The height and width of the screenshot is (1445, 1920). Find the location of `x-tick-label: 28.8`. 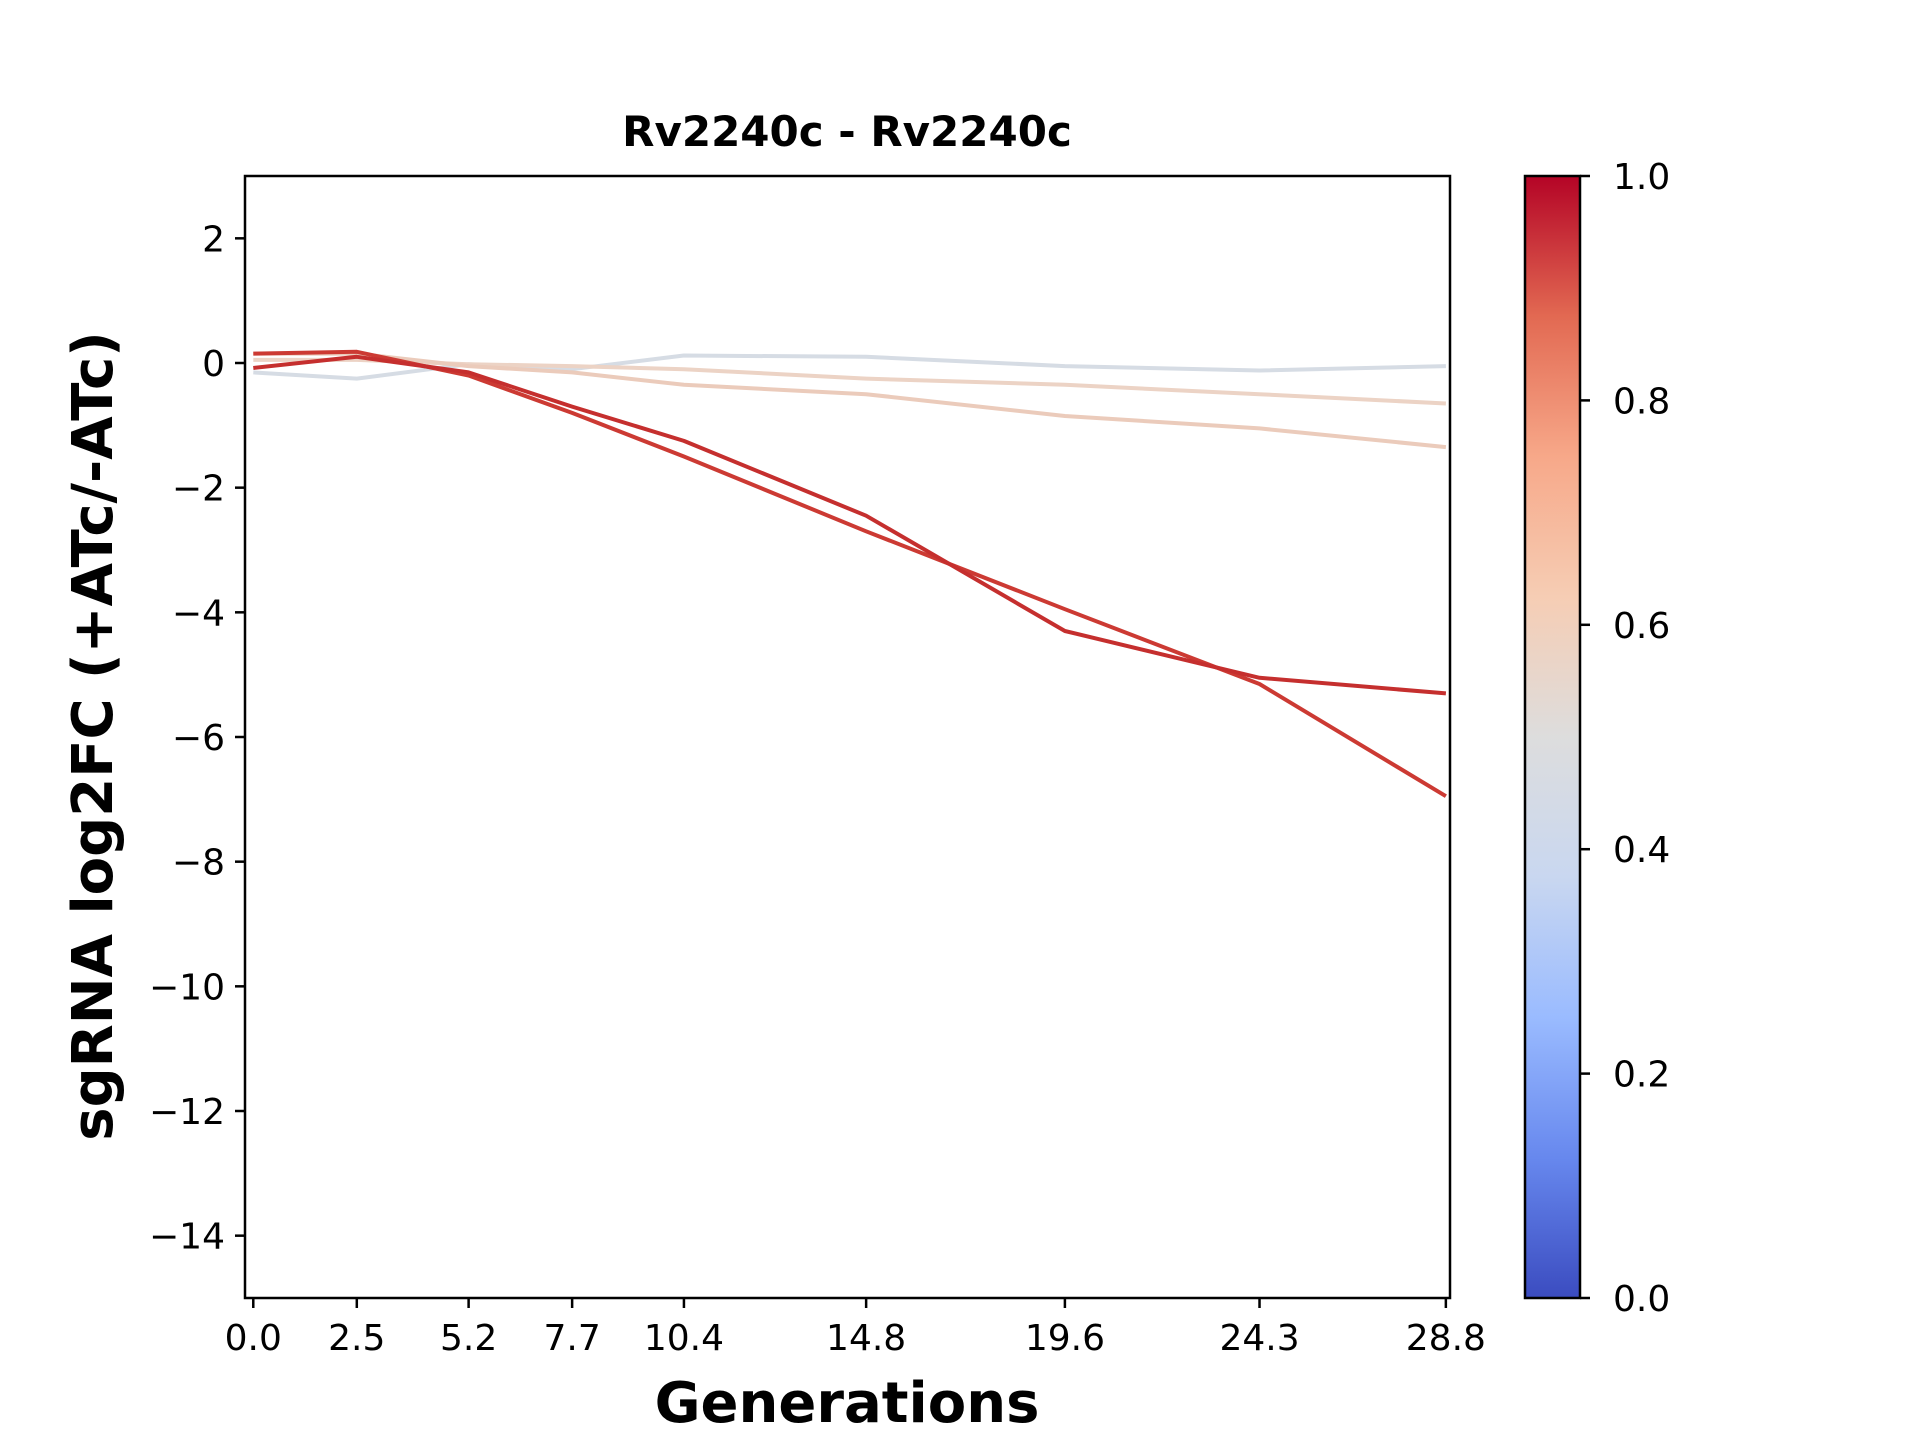

x-tick-label: 28.8 is located at coordinates (1446, 1338).